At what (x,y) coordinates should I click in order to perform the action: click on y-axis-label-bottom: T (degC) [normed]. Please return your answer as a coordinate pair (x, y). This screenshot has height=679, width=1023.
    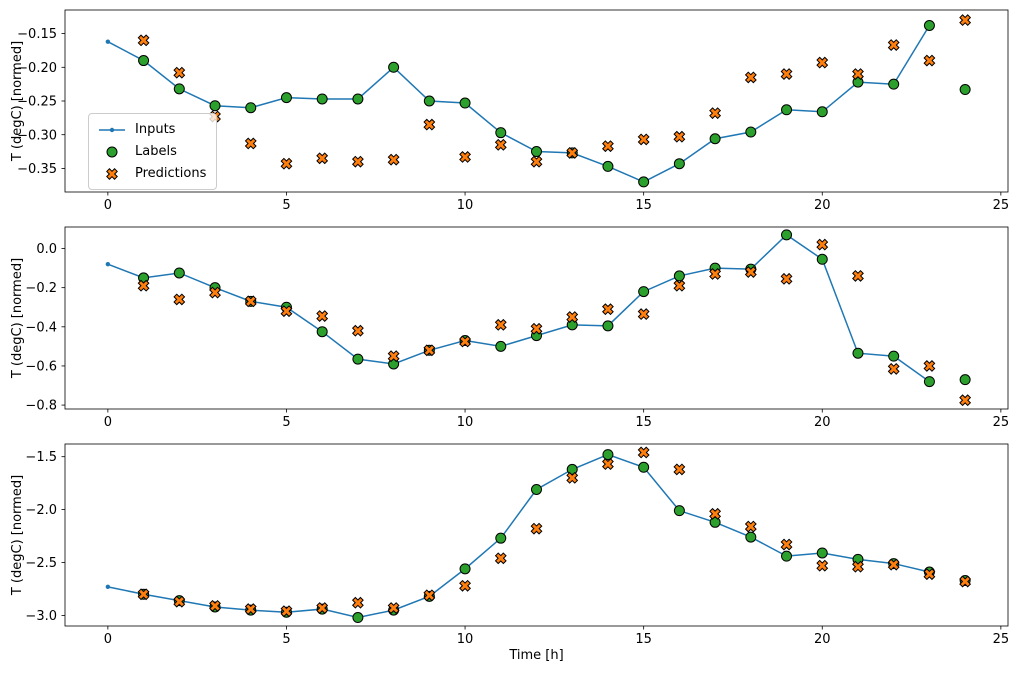
    Looking at the image, I should click on (17, 535).